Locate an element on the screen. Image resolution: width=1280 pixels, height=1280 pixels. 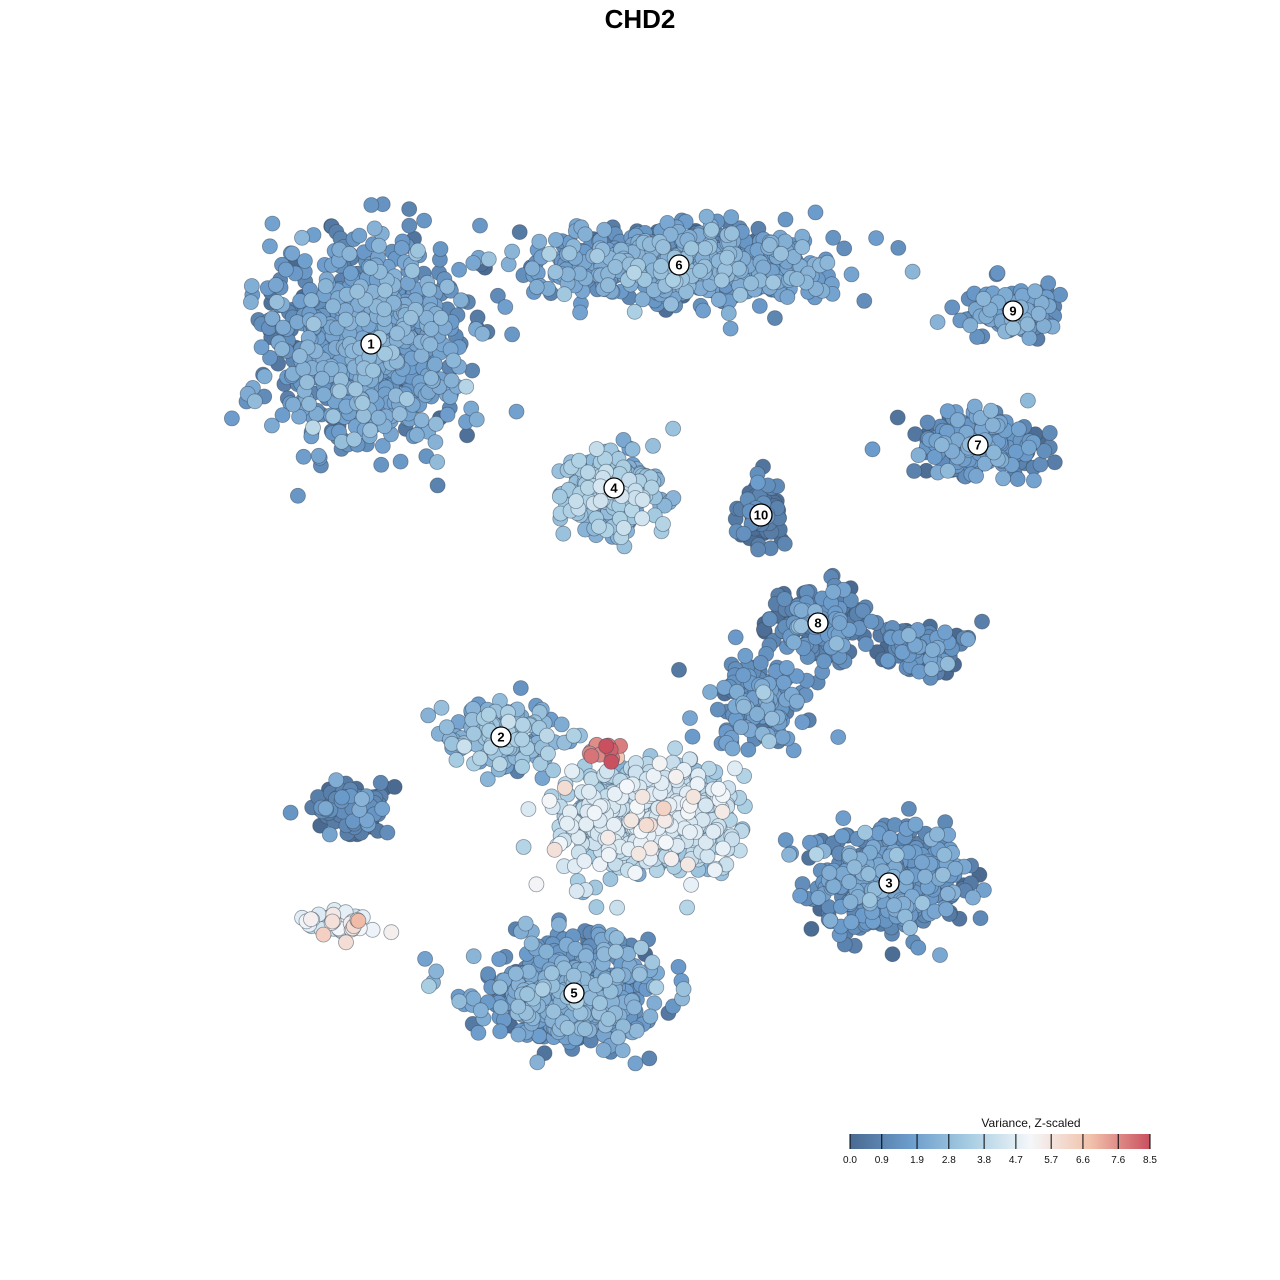
legend-tick-label: 3.8 is located at coordinates (984, 1160).